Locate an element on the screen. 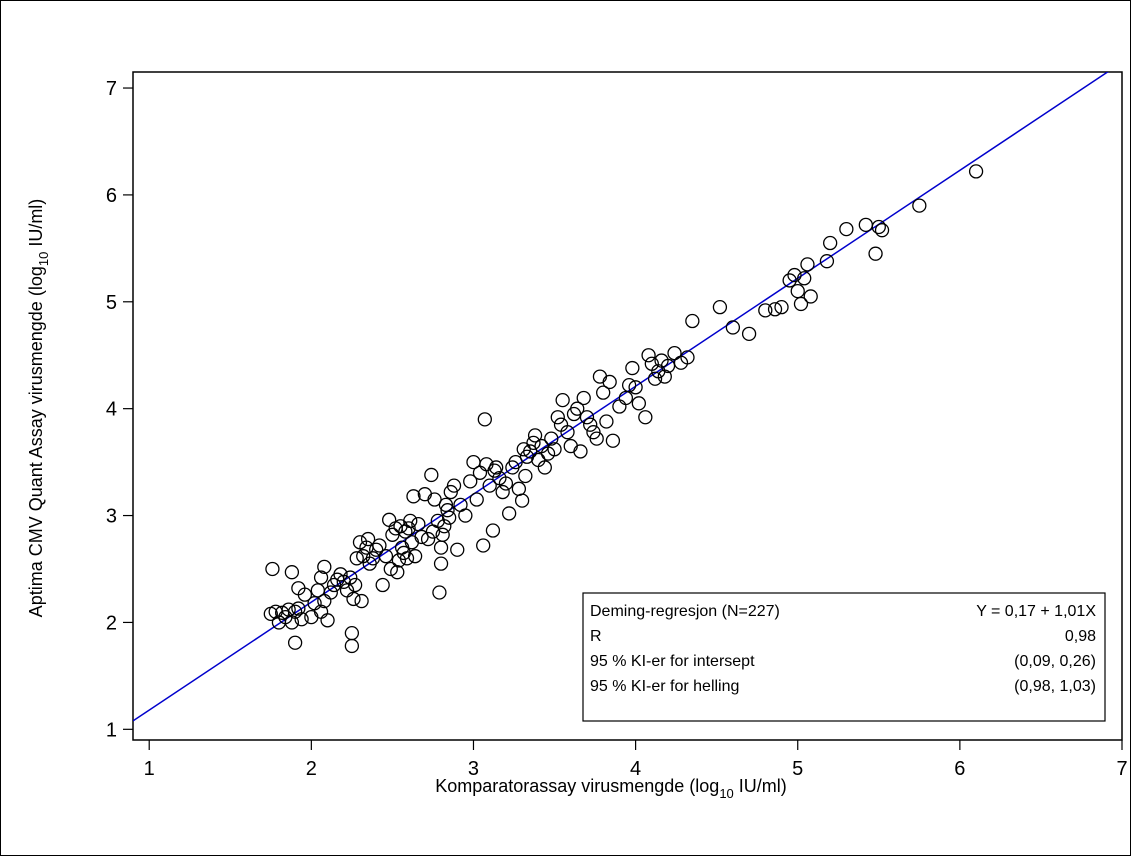 This screenshot has height=856, width=1131. legend-row-2-value: 0,98 is located at coordinates (1080, 636).